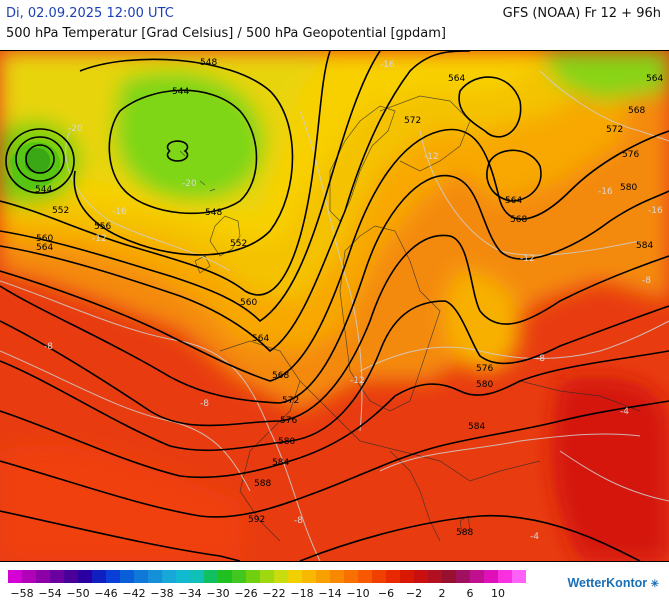 Image resolution: width=669 pixels, height=600 pixels. I want to click on legend-label: 10, so click(498, 593).